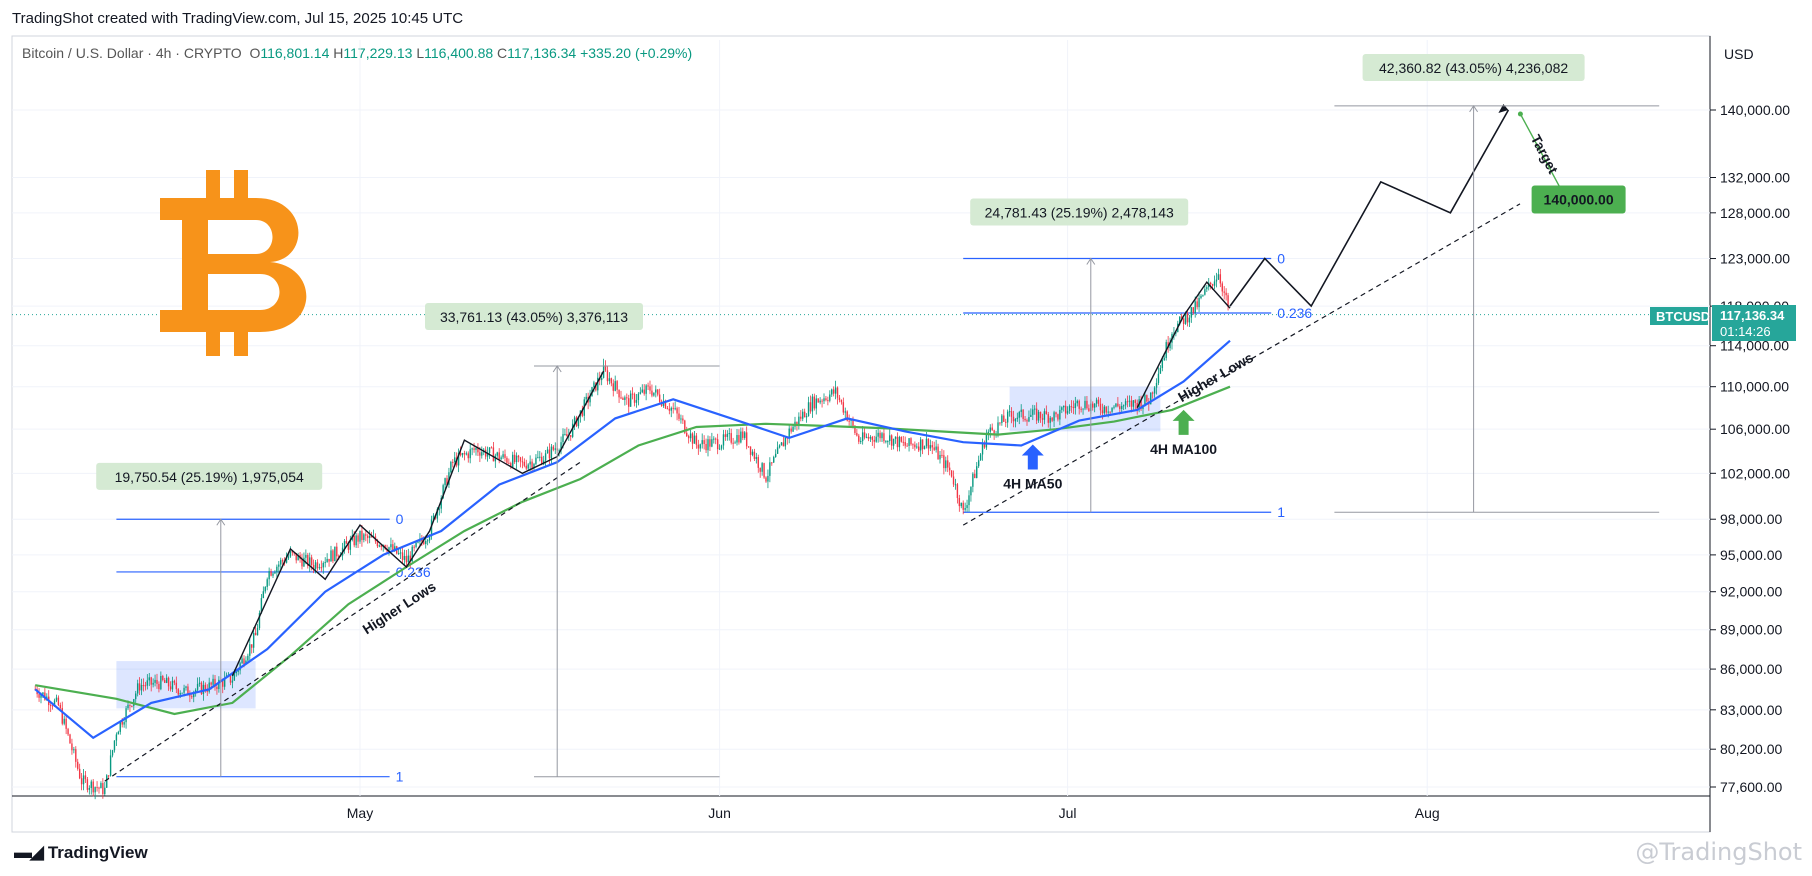 The image size is (1812, 876). I want to click on y-tick-label: 110,000.00, so click(1754, 387).